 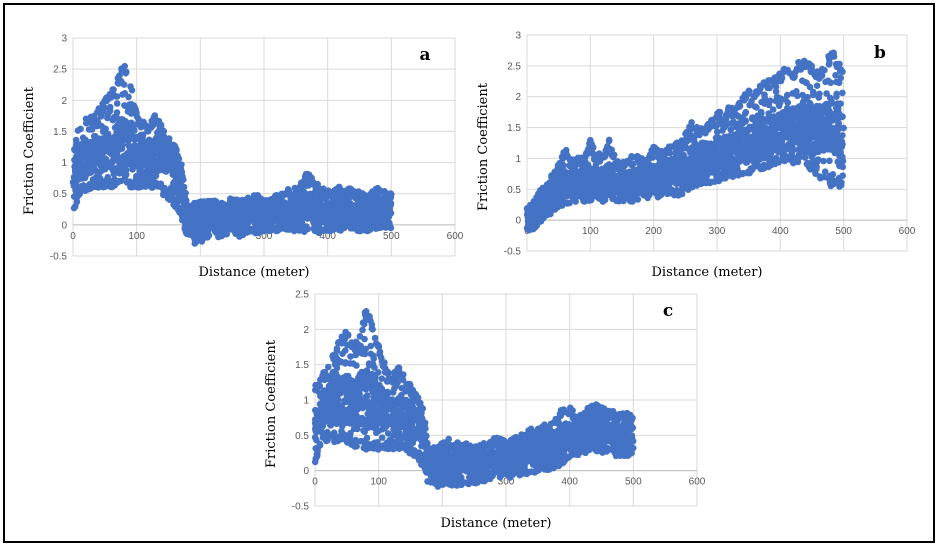 I want to click on y-tick-label: 2, so click(x=64, y=101).